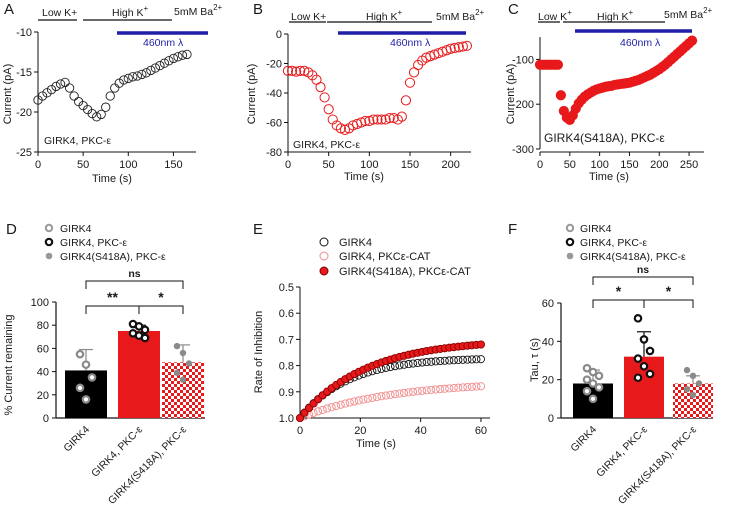 This screenshot has height=518, width=731. I want to click on bar, so click(183, 390).